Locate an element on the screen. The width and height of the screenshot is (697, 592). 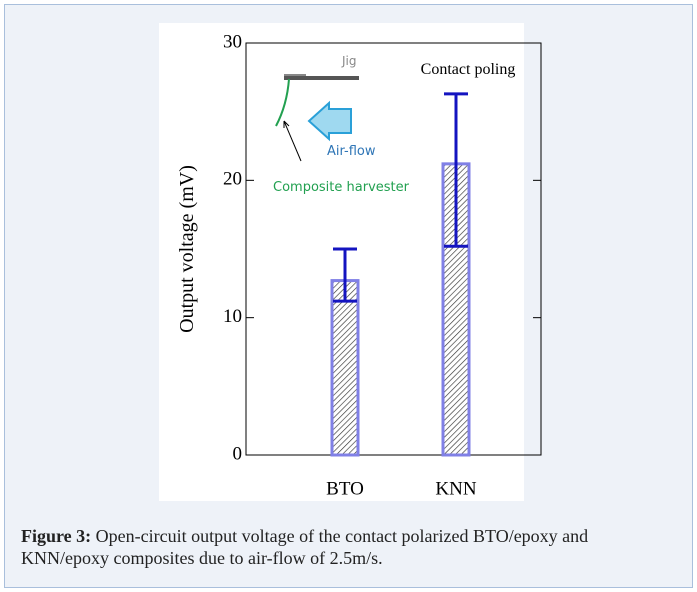
y-axis-label: Output voltage (mV) is located at coordinates (187, 249).